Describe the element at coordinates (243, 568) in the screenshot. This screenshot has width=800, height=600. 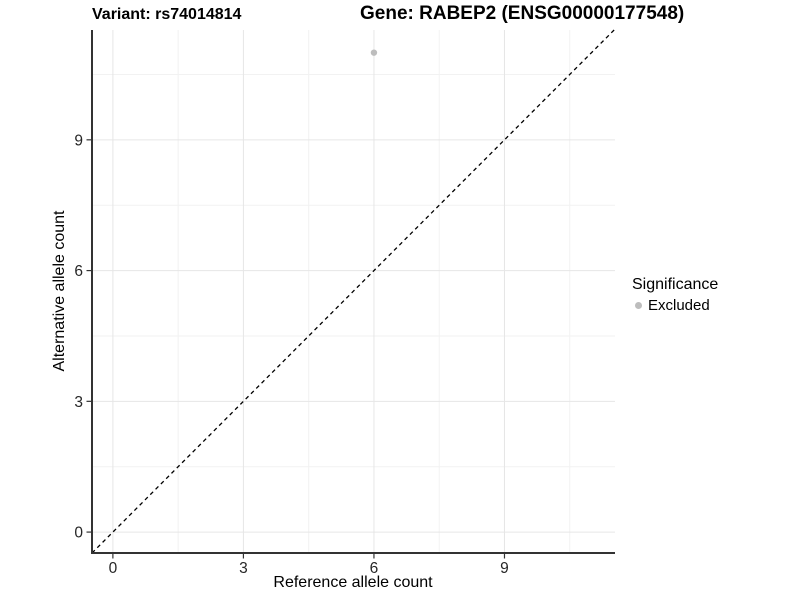
I see `x-tick-label: 3` at that location.